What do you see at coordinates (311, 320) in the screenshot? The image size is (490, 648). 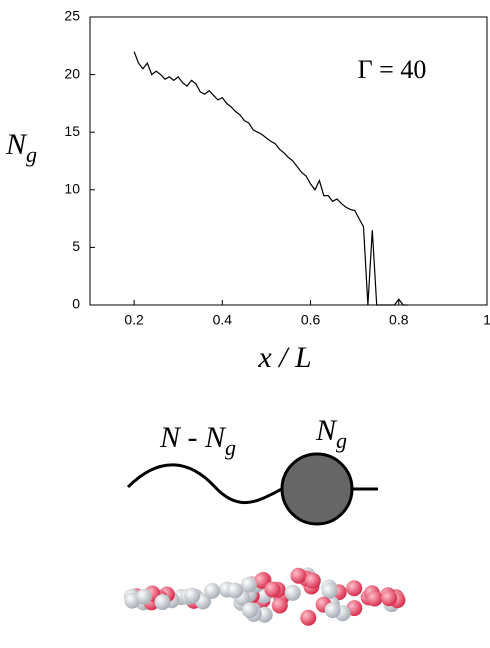 I see `x-tick-label: 0.6` at bounding box center [311, 320].